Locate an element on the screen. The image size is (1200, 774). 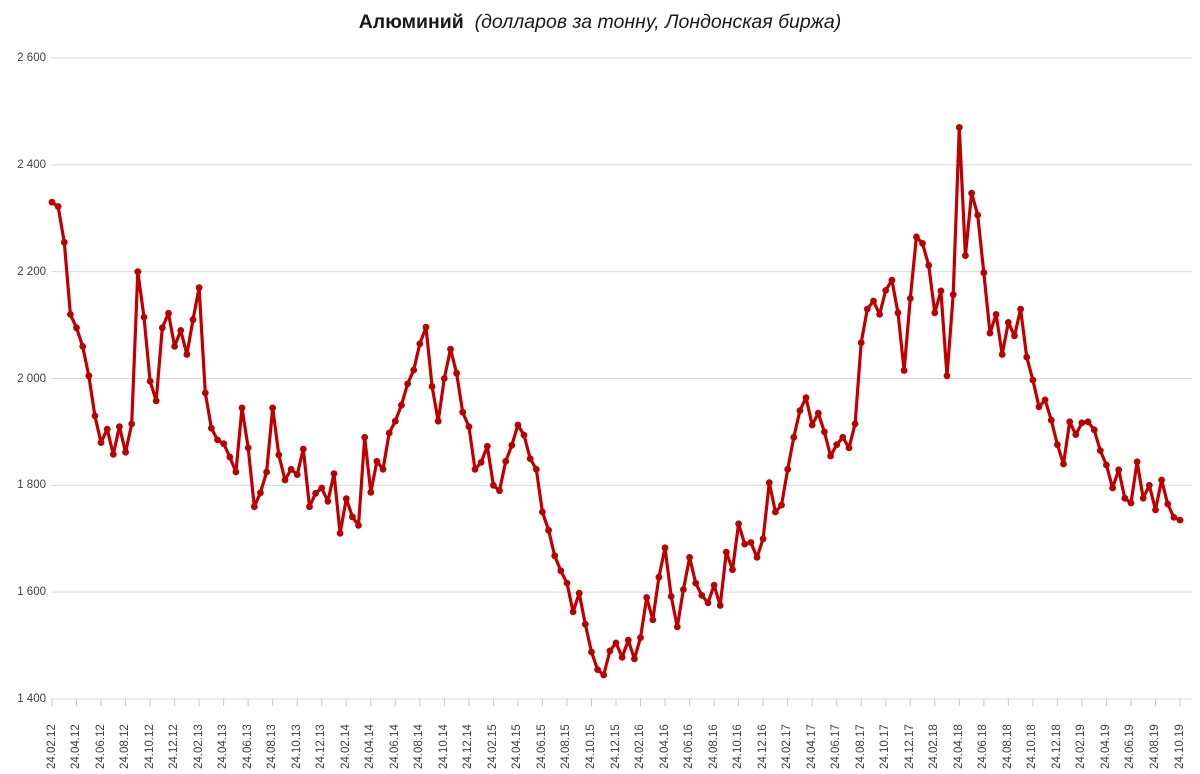
x-axis-label: 24.12.13 is located at coordinates (321, 746).